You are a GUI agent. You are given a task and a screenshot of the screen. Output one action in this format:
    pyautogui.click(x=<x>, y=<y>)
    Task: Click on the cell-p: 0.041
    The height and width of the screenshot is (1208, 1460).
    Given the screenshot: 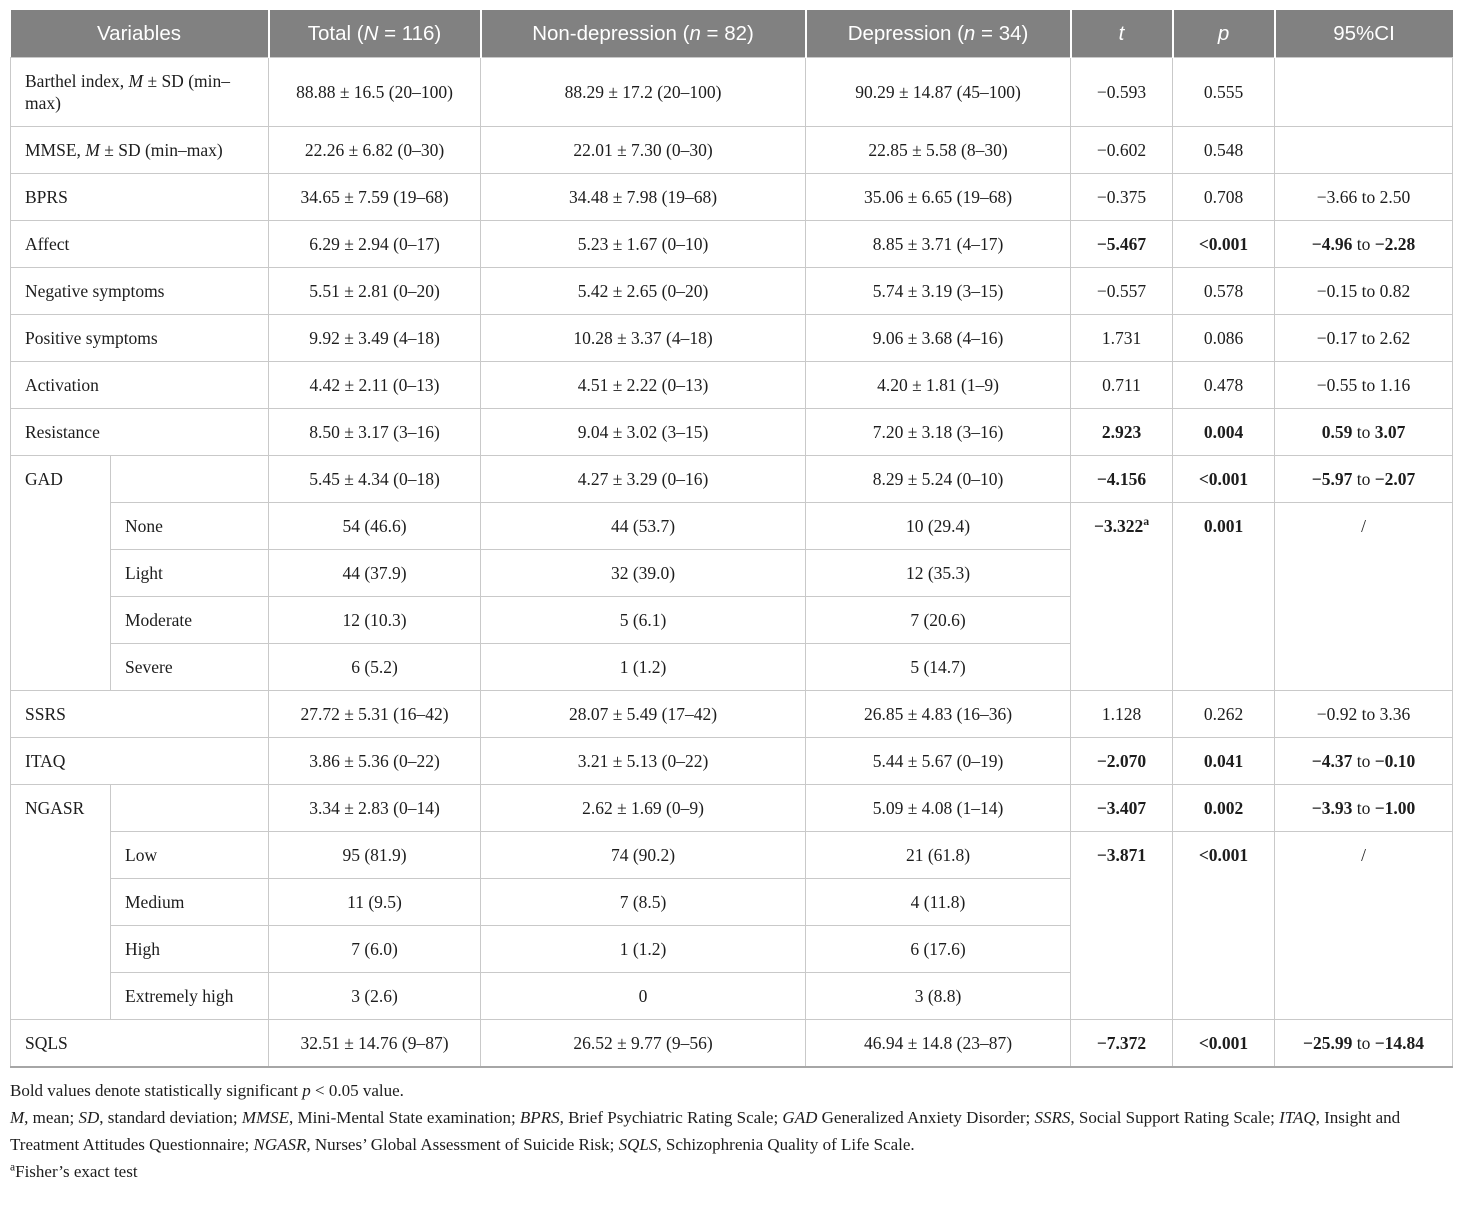 What is the action you would take?
    pyautogui.click(x=1224, y=761)
    